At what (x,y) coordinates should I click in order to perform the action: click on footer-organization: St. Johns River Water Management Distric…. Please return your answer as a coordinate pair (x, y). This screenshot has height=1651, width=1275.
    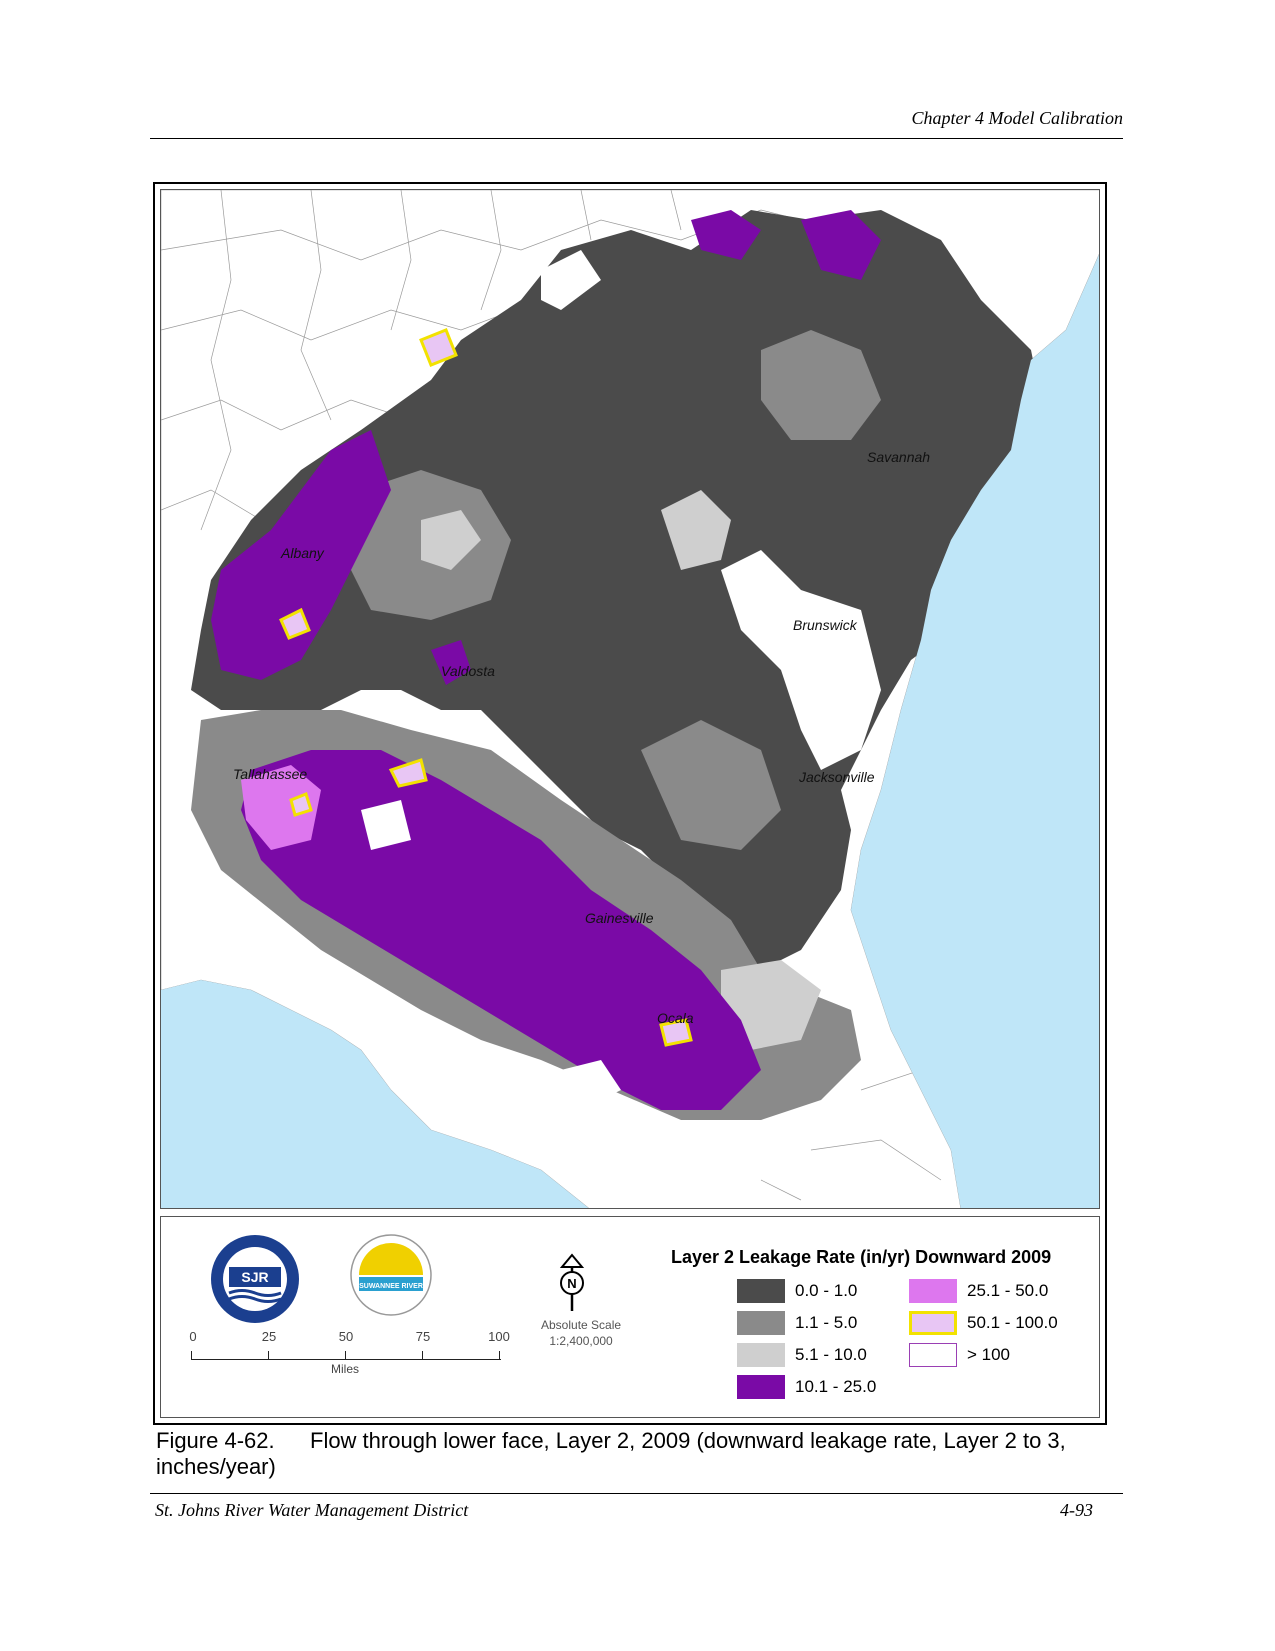
    Looking at the image, I should click on (312, 1510).